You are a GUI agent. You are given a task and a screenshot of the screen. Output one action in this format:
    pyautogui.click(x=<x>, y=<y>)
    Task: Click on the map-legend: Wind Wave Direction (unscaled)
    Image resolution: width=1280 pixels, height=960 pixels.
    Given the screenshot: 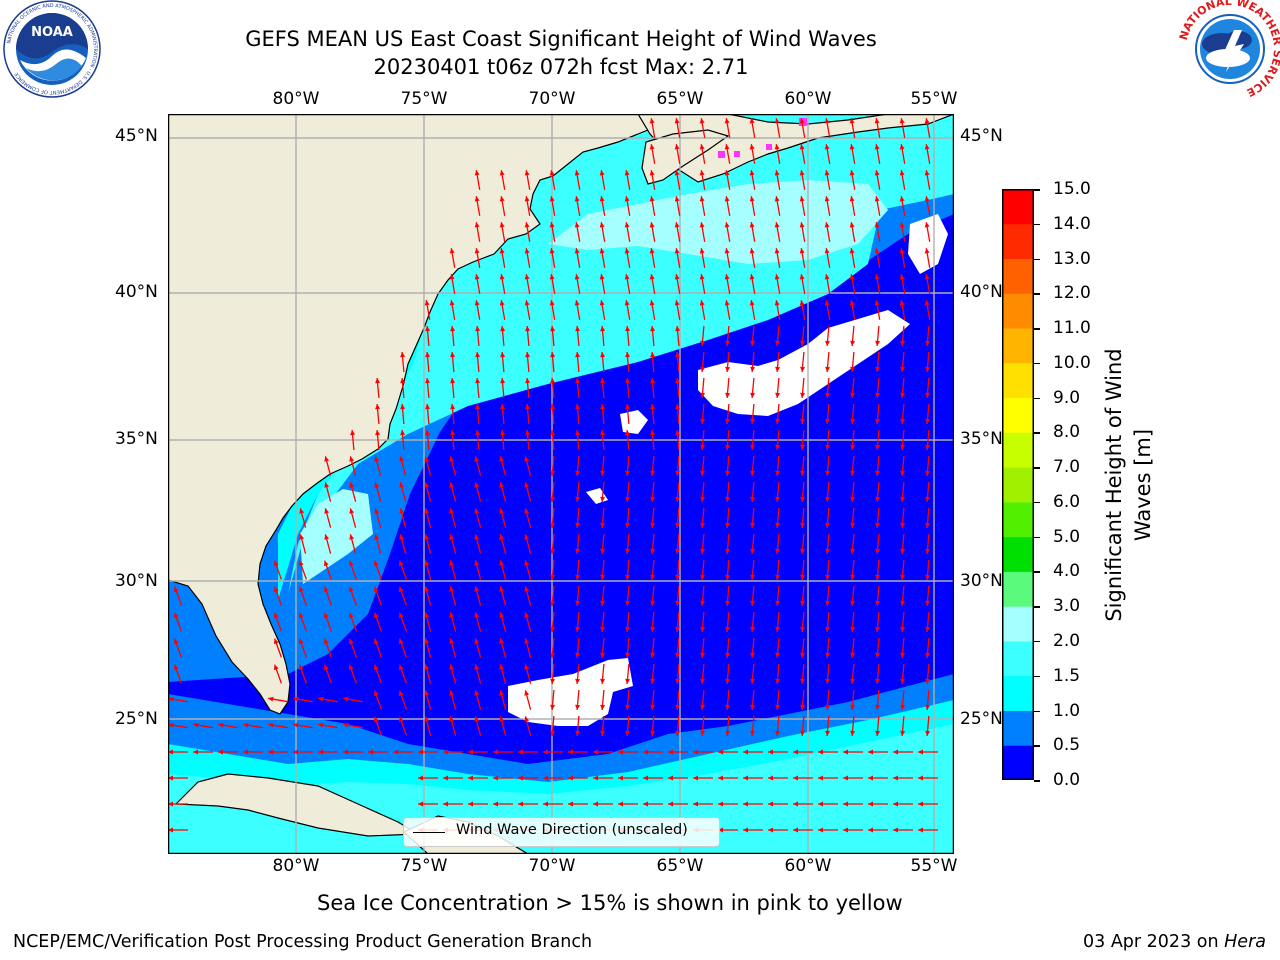 What is the action you would take?
    pyautogui.click(x=561, y=832)
    